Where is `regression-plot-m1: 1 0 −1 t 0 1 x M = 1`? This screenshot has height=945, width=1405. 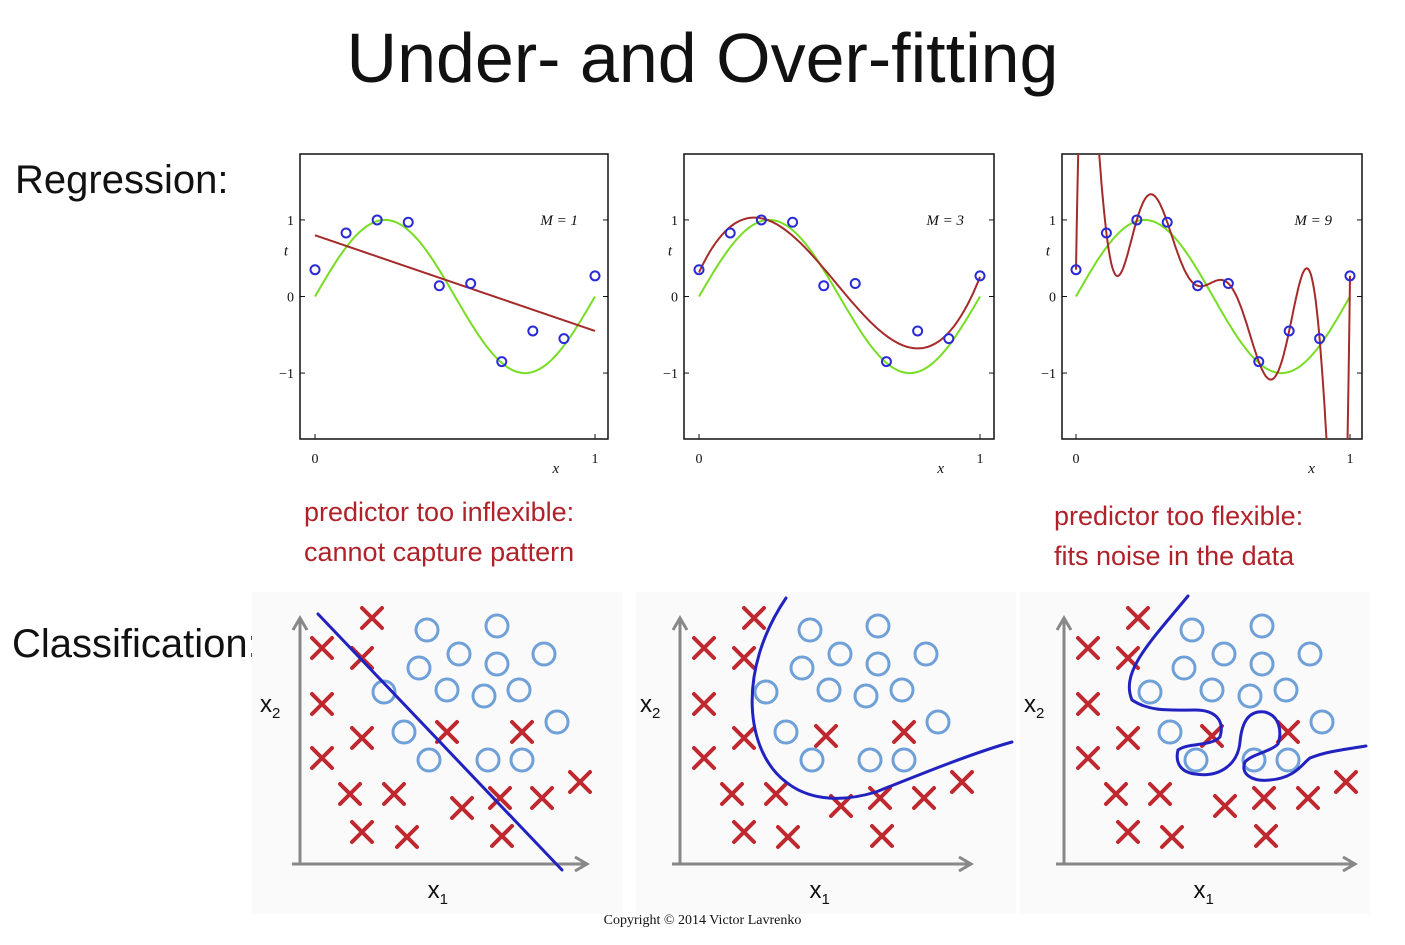 regression-plot-m1: 1 0 −1 t 0 1 x M = 1 is located at coordinates (444, 315).